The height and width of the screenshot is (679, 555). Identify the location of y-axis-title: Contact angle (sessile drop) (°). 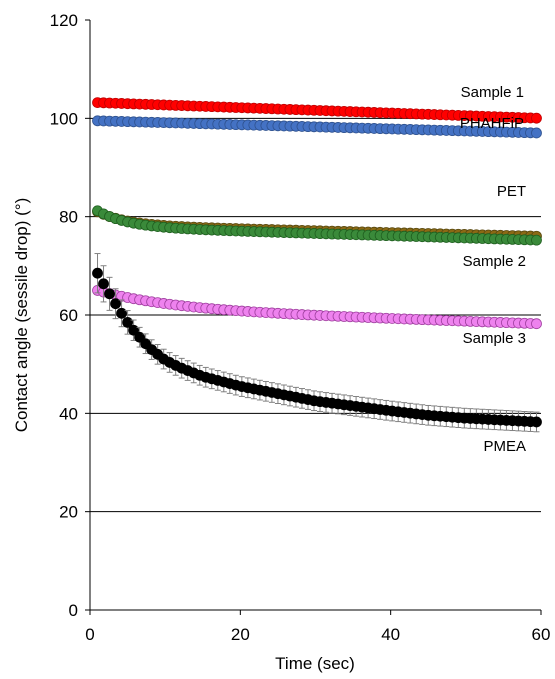
(21, 315).